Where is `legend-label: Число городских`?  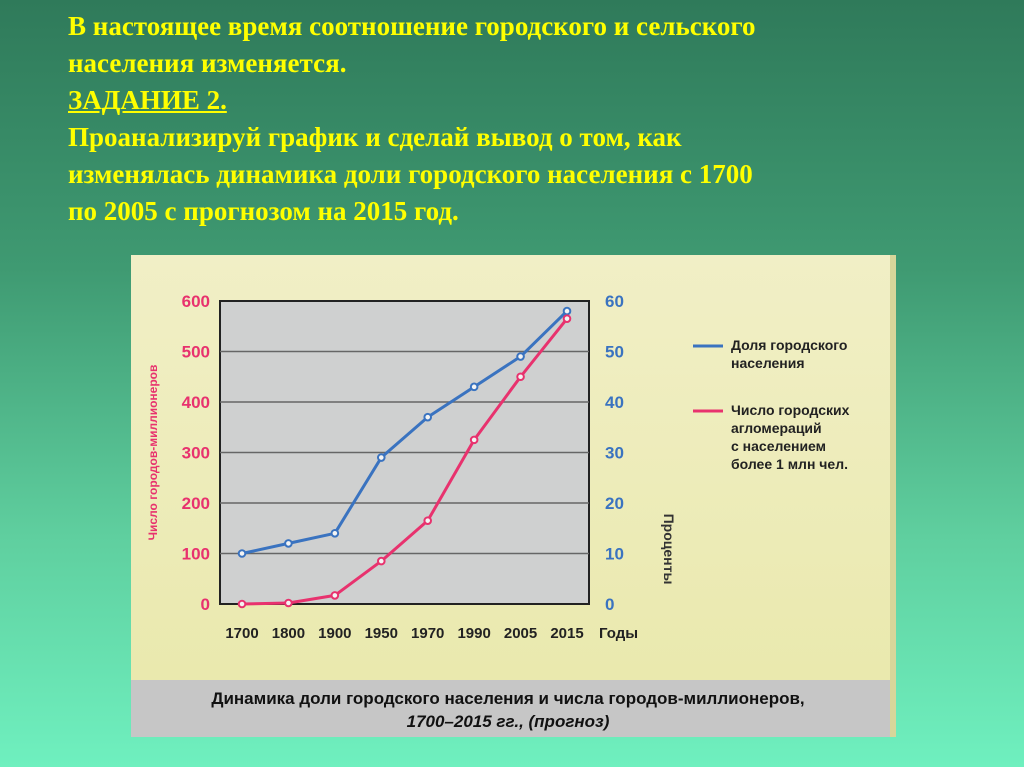 legend-label: Число городских is located at coordinates (790, 410).